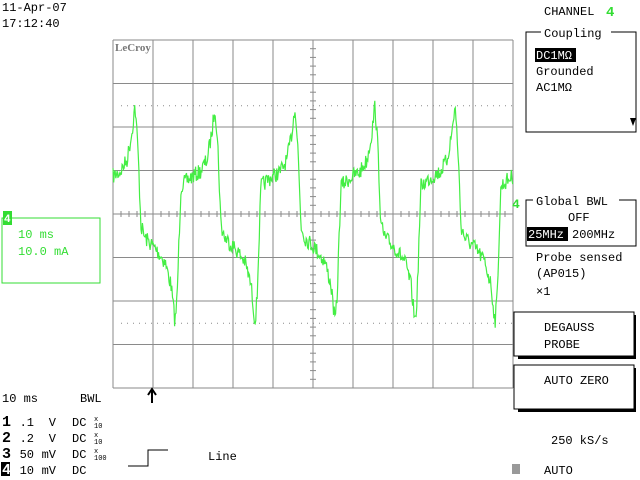 The height and width of the screenshot is (480, 640). Describe the element at coordinates (96, 420) in the screenshot. I see `channel-probe: x` at that location.